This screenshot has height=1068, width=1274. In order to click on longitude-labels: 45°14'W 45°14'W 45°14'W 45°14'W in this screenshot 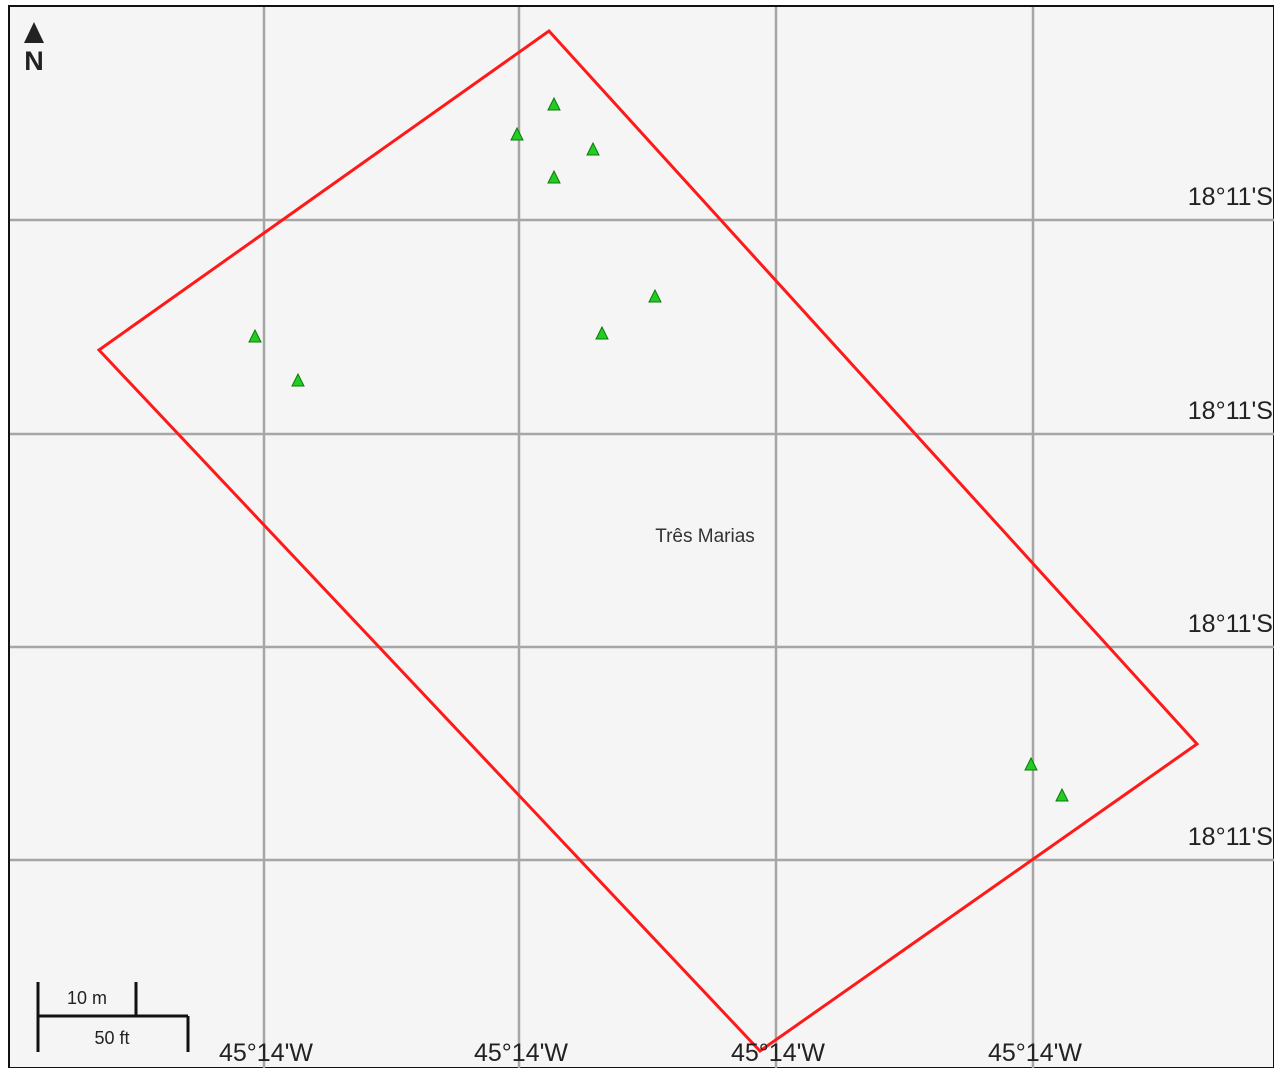, I will do `click(650, 1053)`.